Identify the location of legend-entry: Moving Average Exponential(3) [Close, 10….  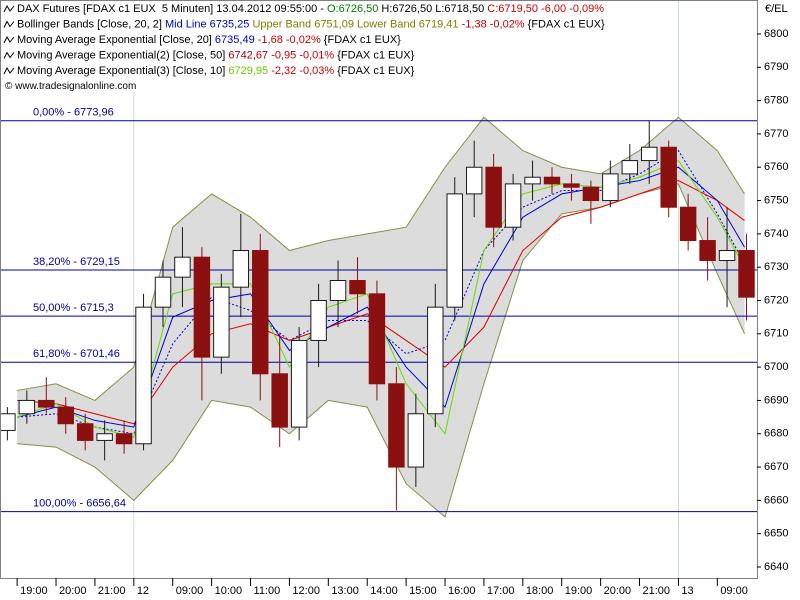
(216, 71).